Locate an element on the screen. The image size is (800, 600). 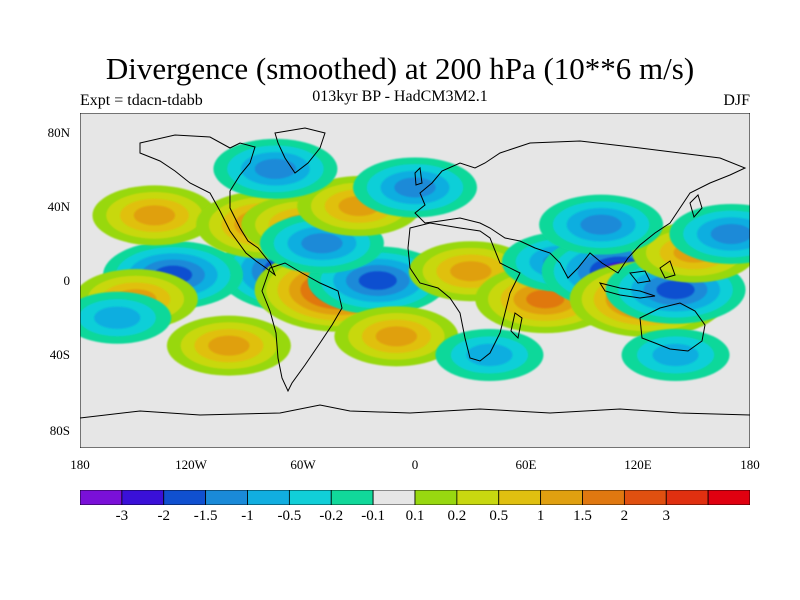
lon-tick-label: 0 is located at coordinates (415, 464).